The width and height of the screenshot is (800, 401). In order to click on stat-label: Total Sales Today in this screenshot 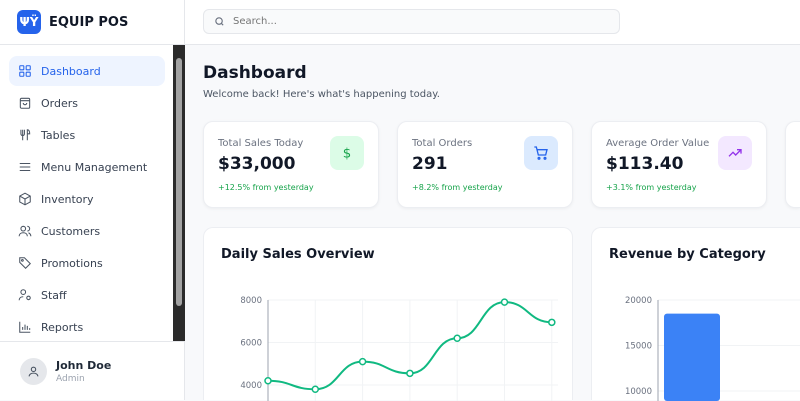, I will do `click(261, 143)`.